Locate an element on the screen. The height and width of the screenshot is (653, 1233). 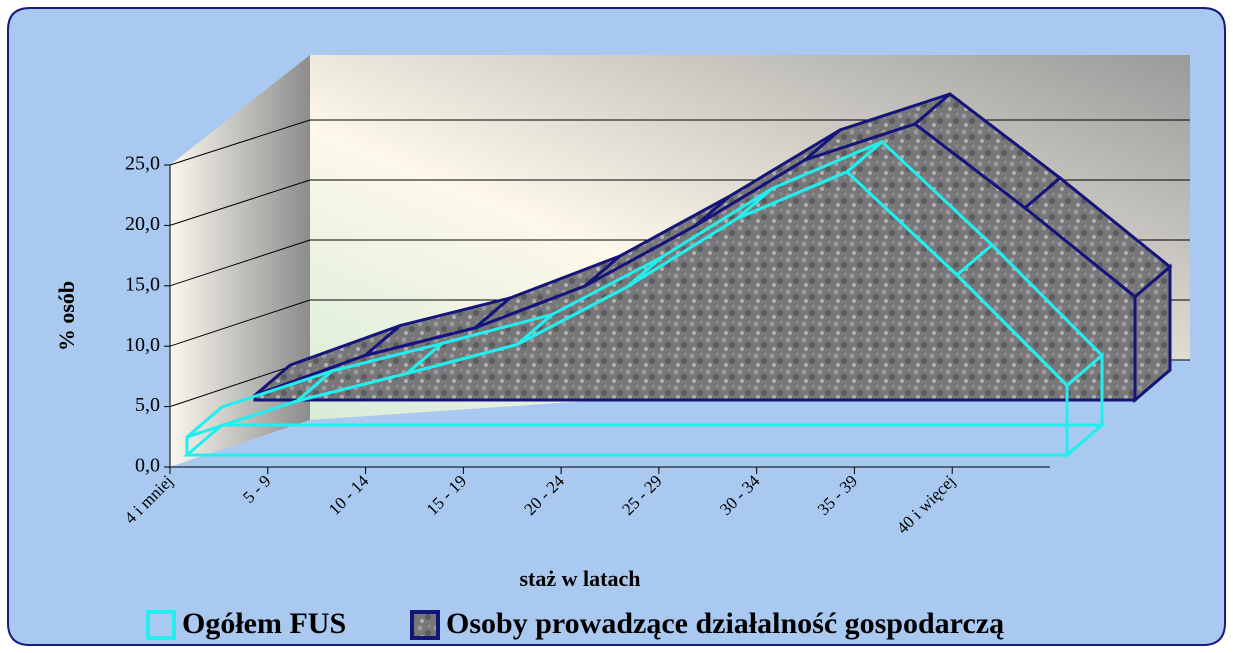
side-wall is located at coordinates (240, 261).